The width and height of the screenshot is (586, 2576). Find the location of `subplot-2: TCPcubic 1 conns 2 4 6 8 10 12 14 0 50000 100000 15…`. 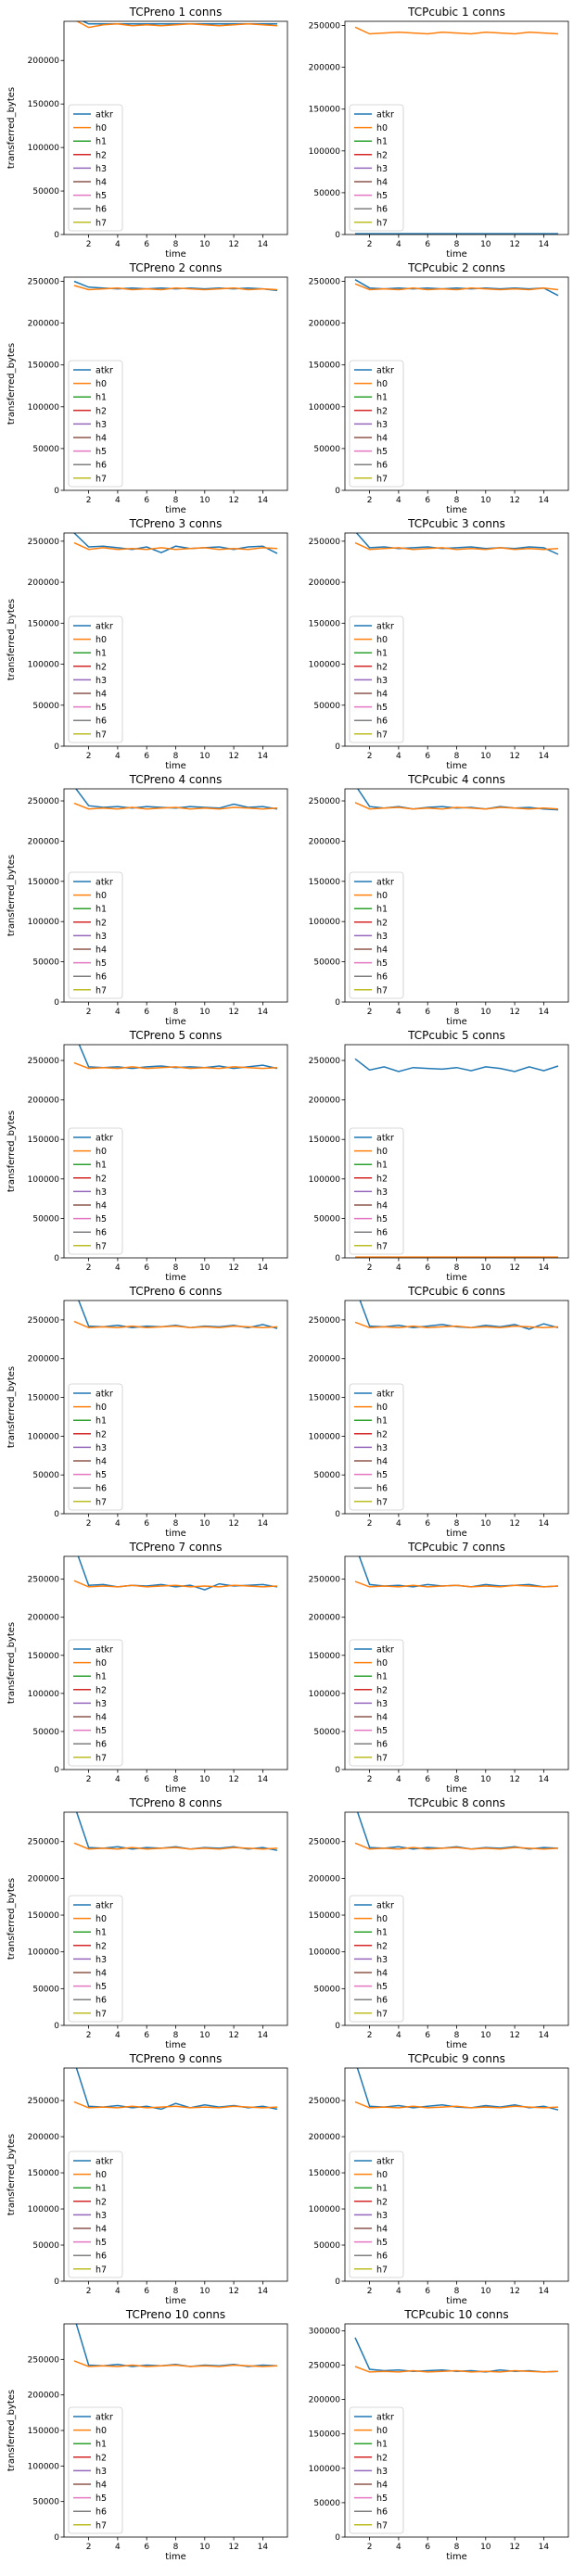

subplot-2: TCPcubic 1 conns 2 4 6 8 10 12 14 0 50000 100000 15… is located at coordinates (439, 133).